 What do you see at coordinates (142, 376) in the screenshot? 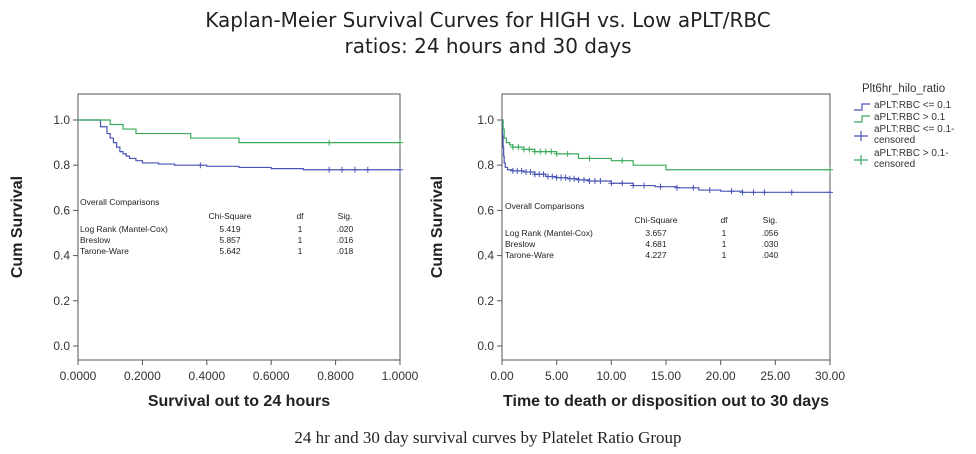
I see `x-tick-label: 0.2000` at bounding box center [142, 376].